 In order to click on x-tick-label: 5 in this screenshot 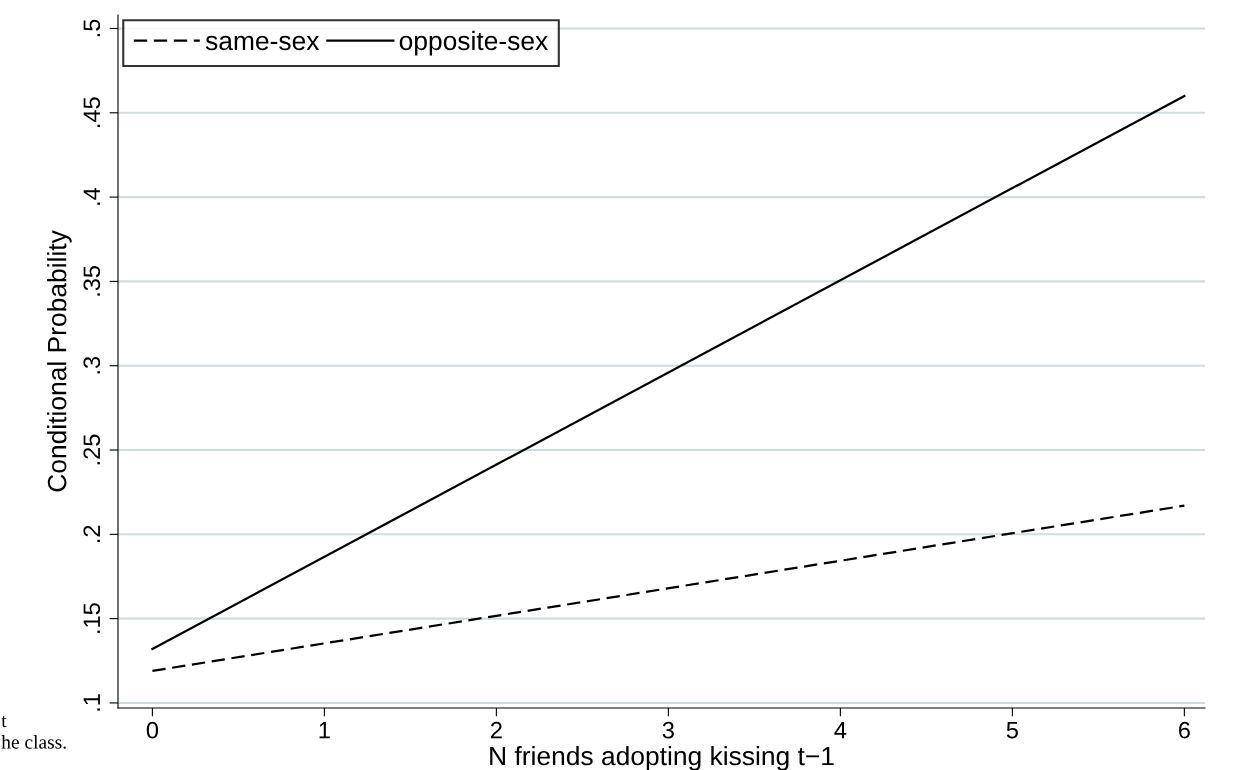, I will do `click(1012, 730)`.